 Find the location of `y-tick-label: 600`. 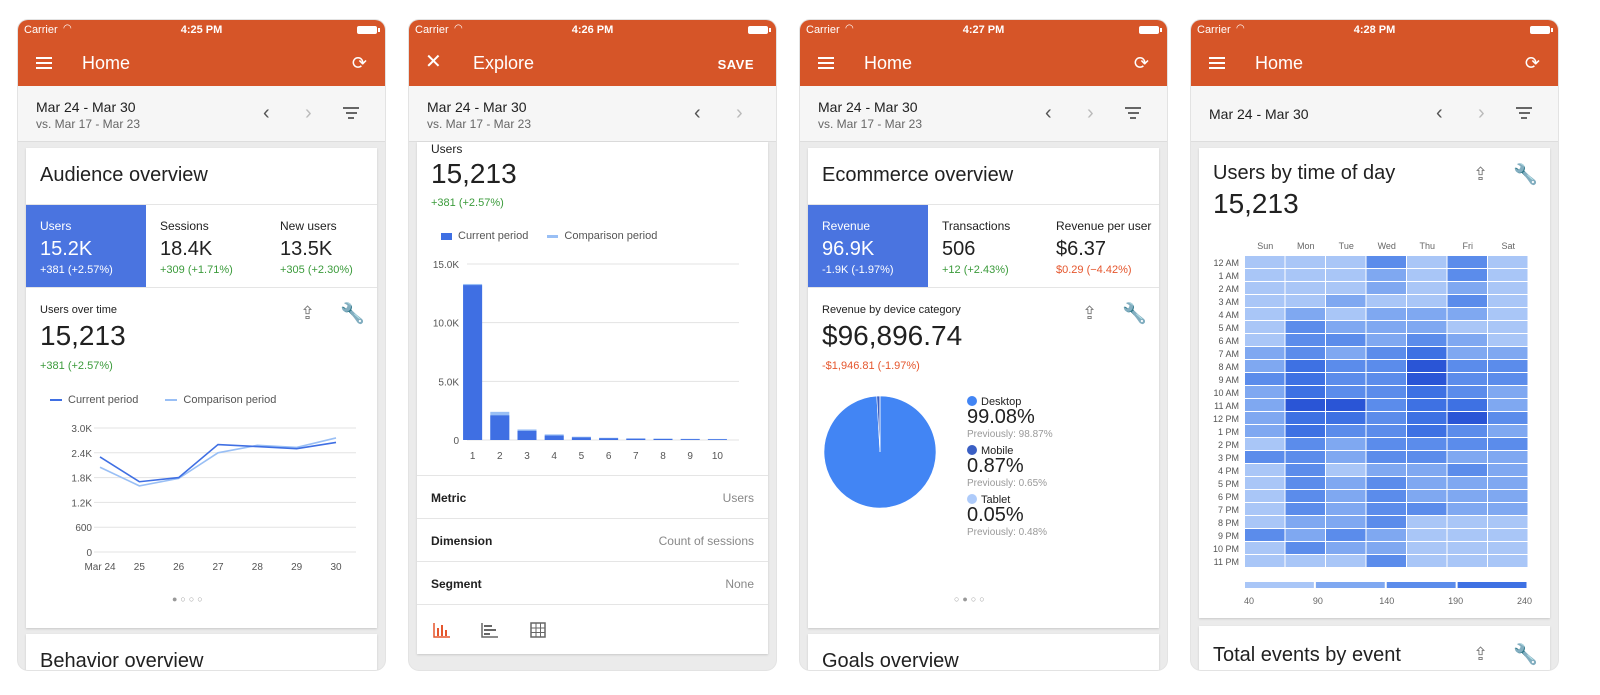

y-tick-label: 600 is located at coordinates (83, 528).